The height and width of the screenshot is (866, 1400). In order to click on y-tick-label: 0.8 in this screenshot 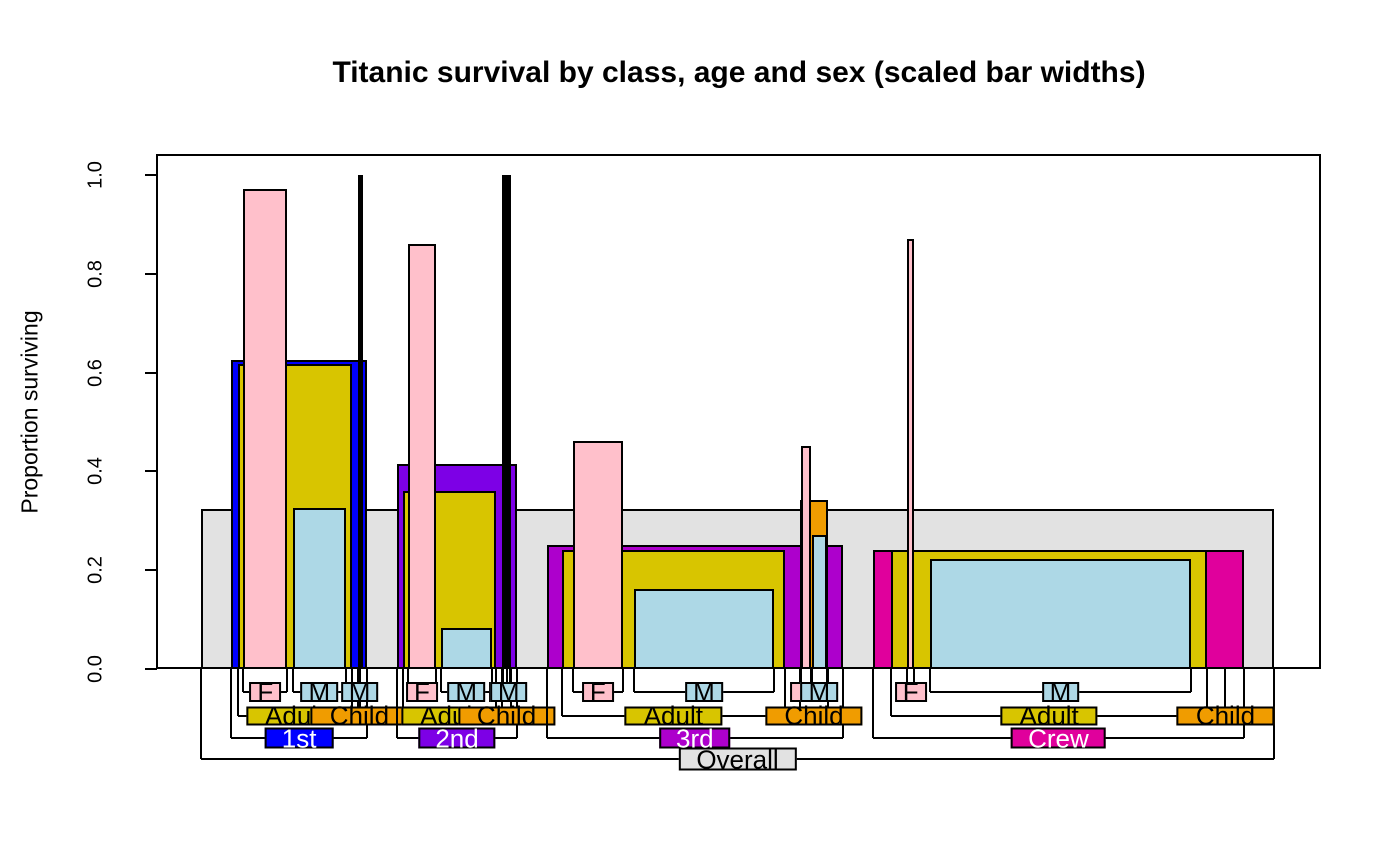, I will do `click(95, 273)`.